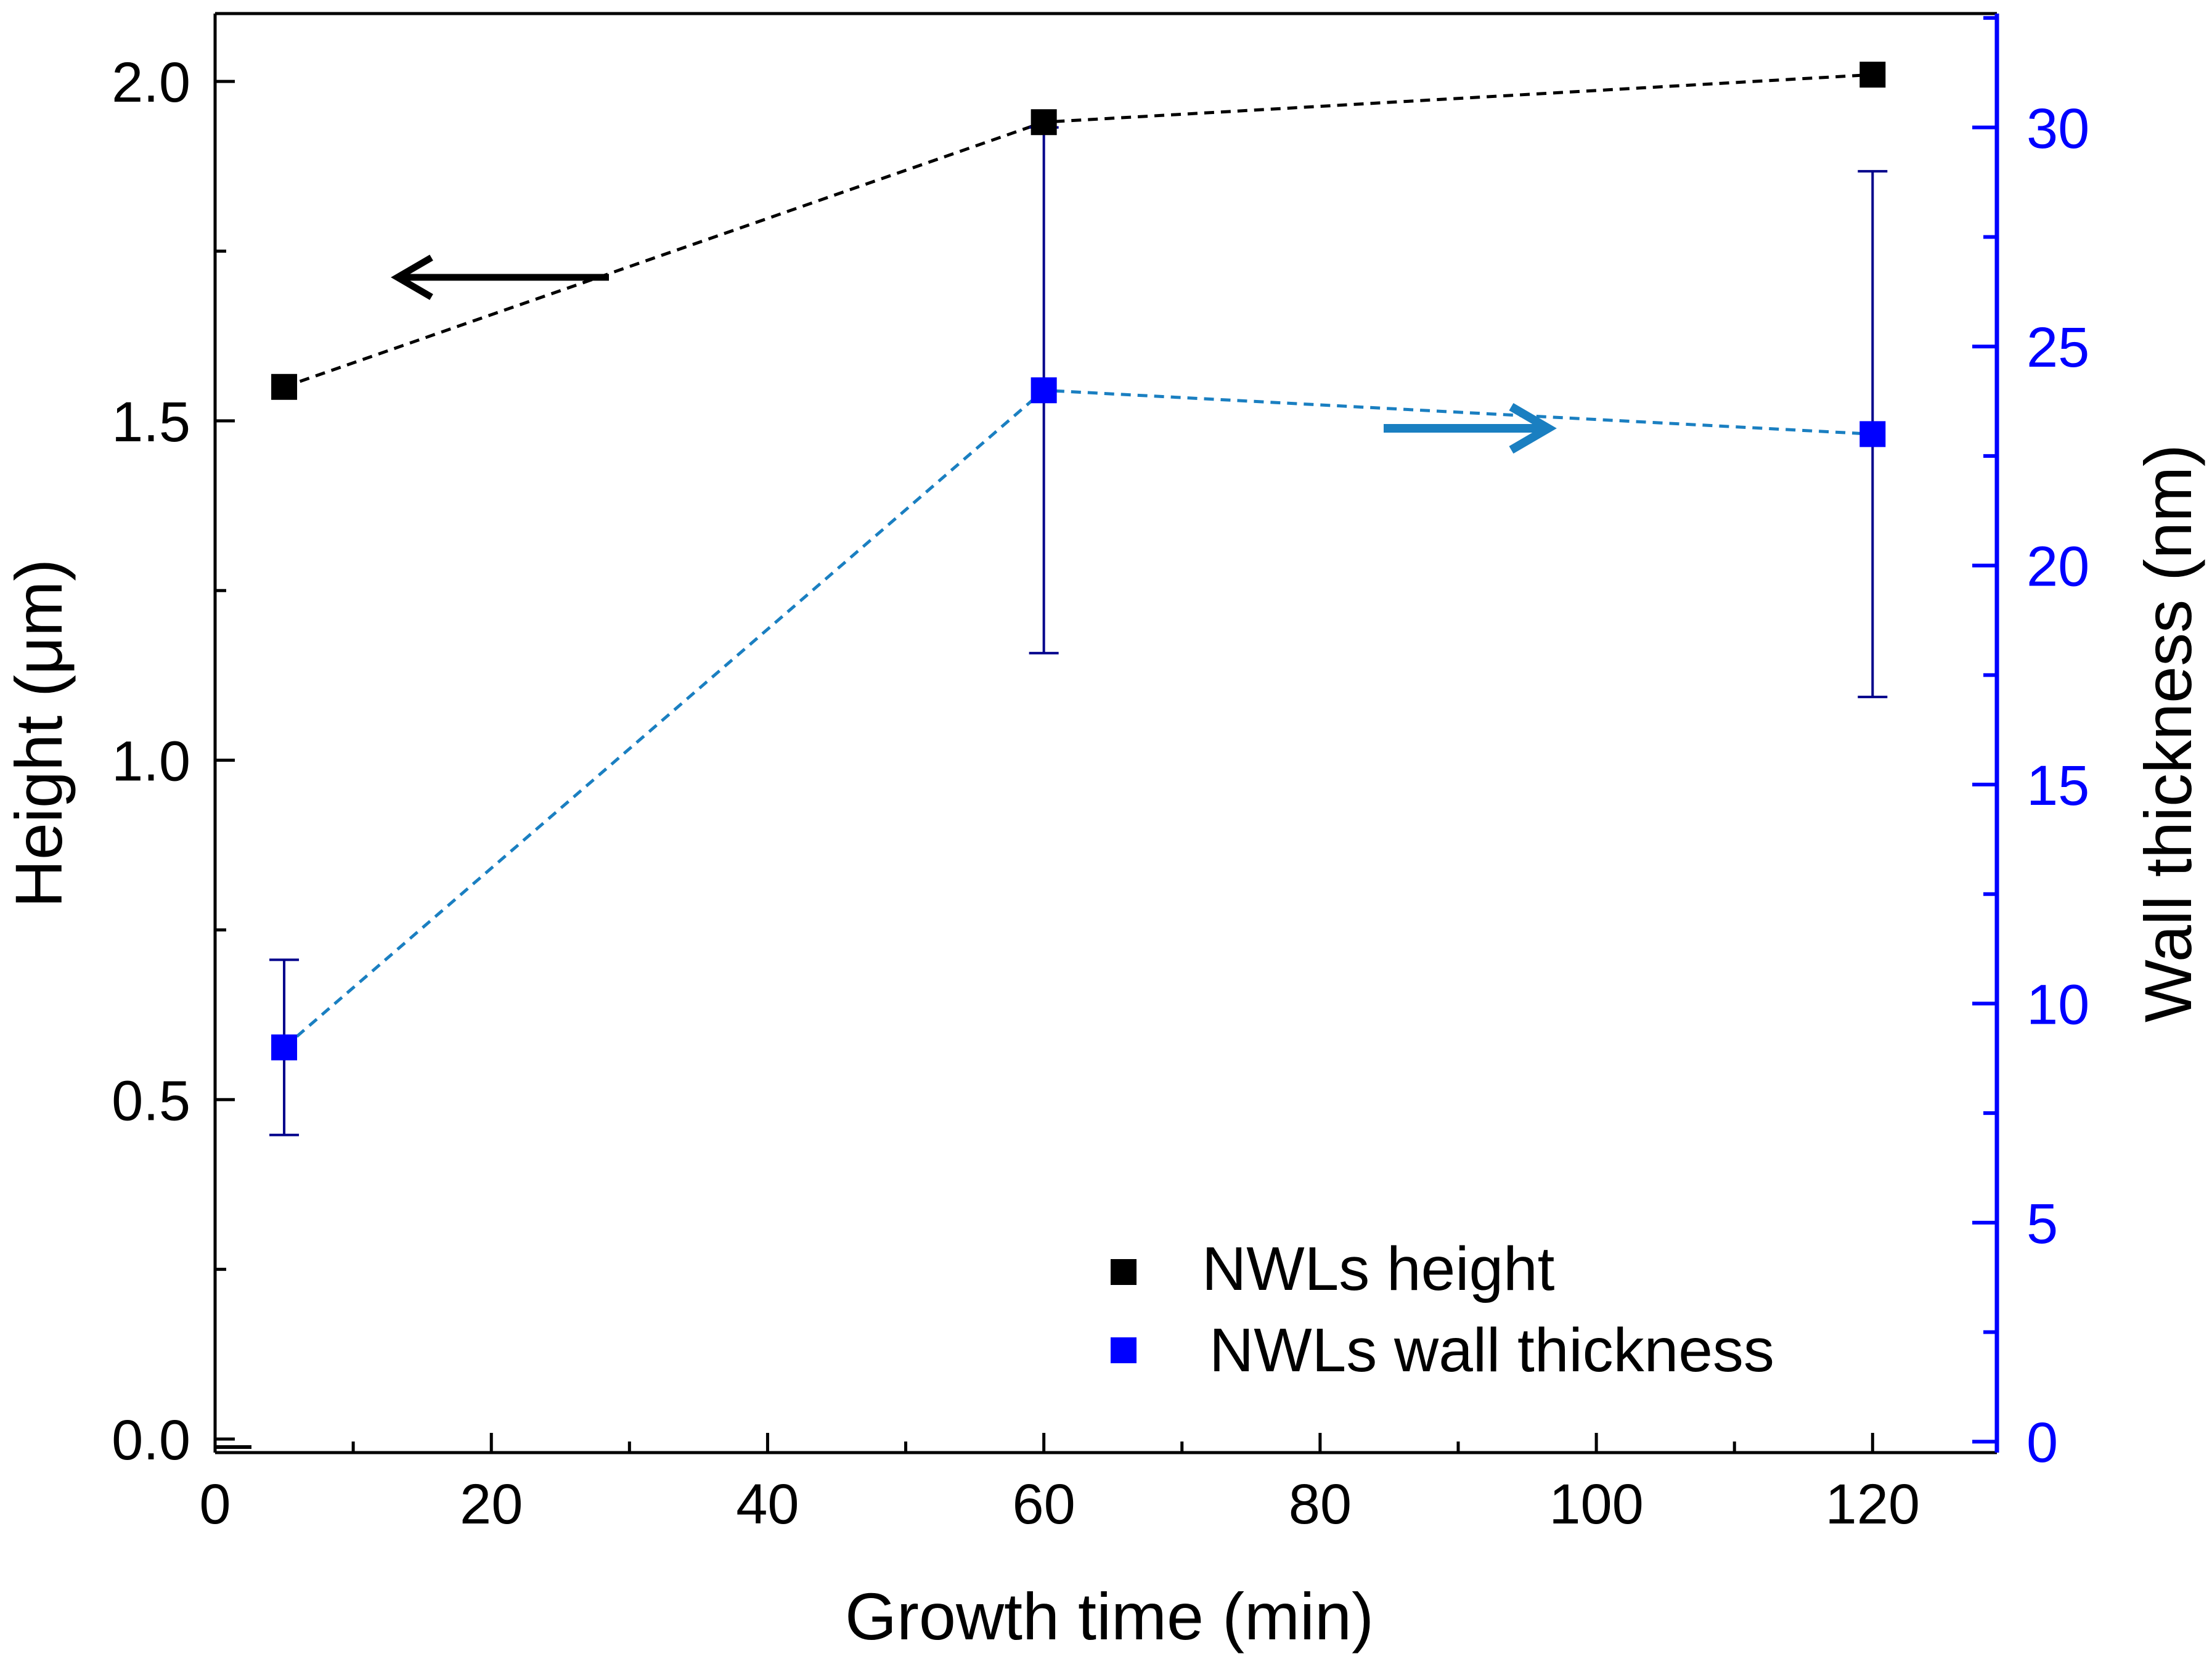  What do you see at coordinates (2168, 733) in the screenshot?
I see `y2-axis-title: Wall thickness (nm)` at bounding box center [2168, 733].